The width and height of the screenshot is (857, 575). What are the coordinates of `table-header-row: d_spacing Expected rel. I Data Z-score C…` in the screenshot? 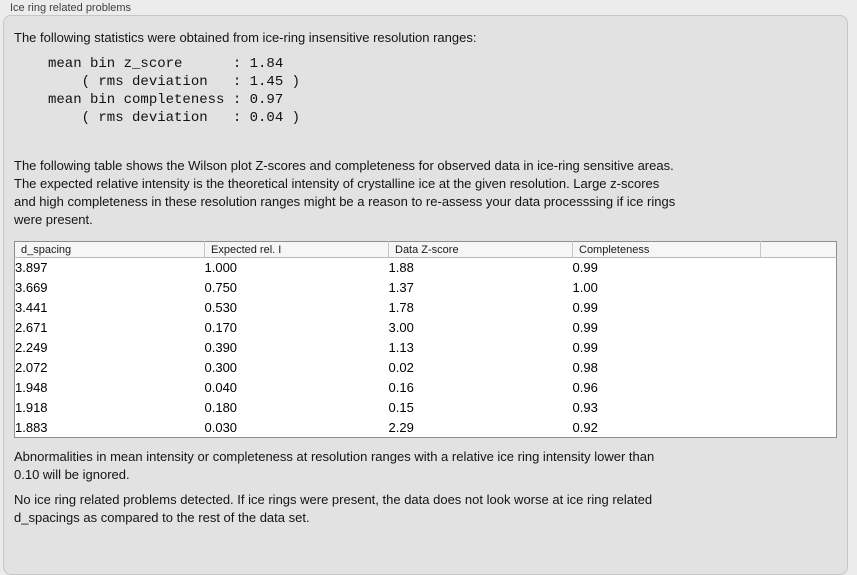 It's located at (425, 249).